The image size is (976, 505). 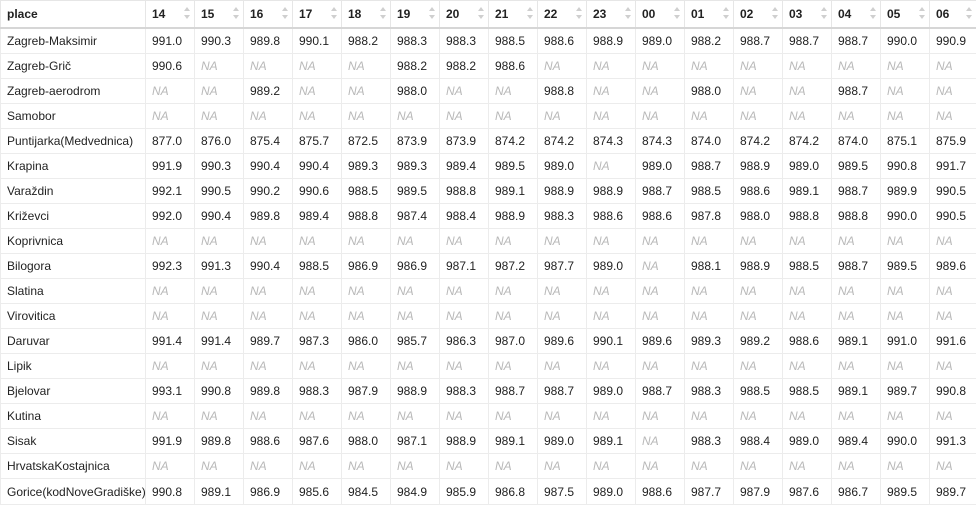 What do you see at coordinates (856, 15) in the screenshot?
I see `column-header-hour-04: 04` at bounding box center [856, 15].